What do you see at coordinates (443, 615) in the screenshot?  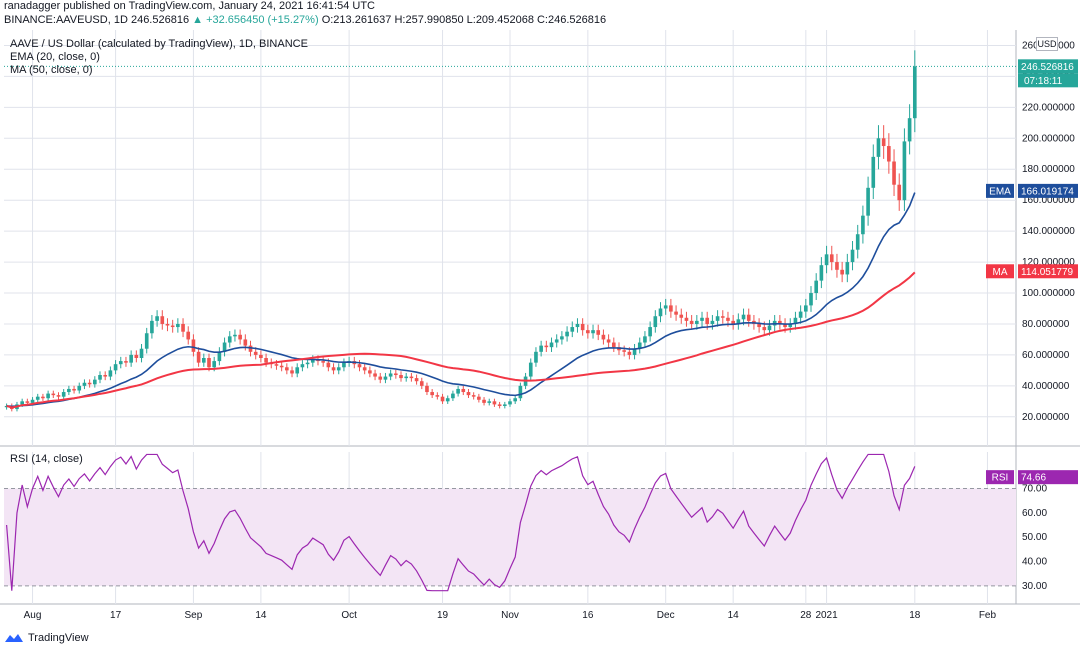 I see `time-tick-label: 19` at bounding box center [443, 615].